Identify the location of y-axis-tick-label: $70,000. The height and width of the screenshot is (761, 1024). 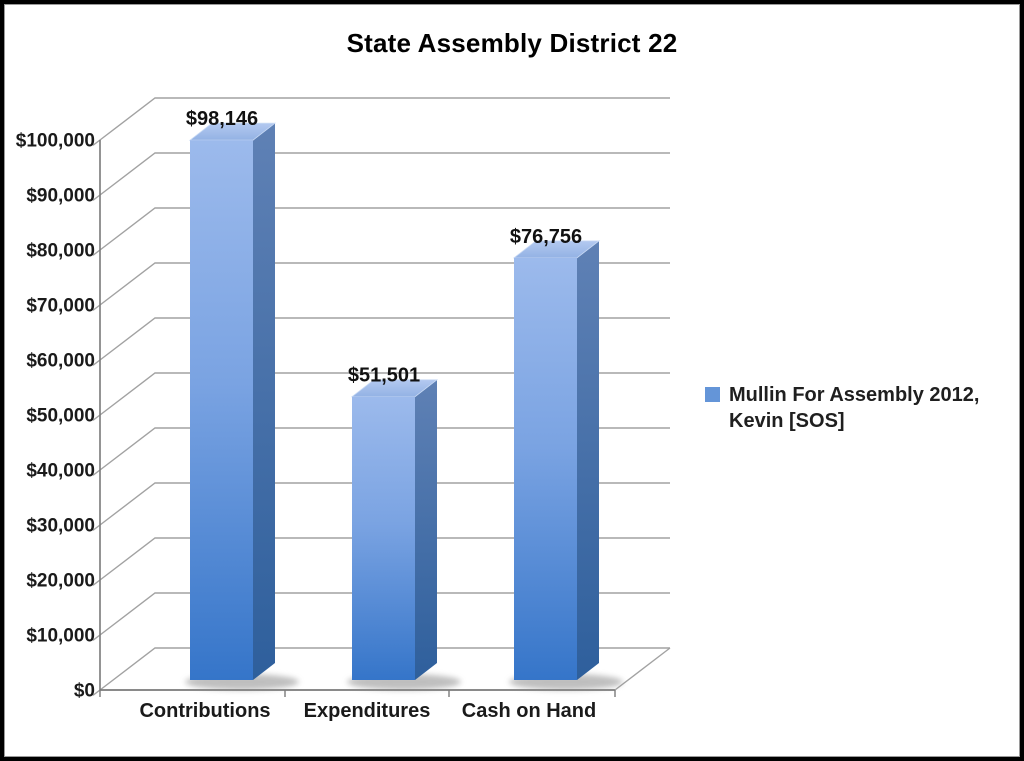
(60, 306).